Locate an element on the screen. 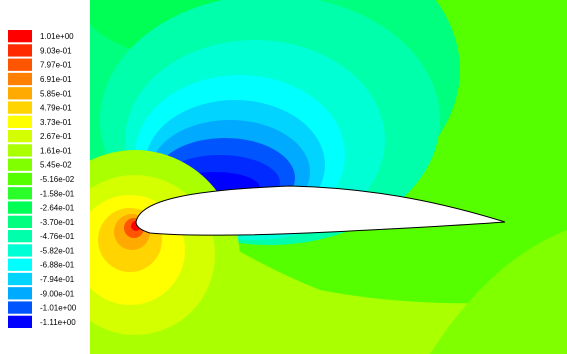  legend-label: 4.79e-01 is located at coordinates (56, 108).